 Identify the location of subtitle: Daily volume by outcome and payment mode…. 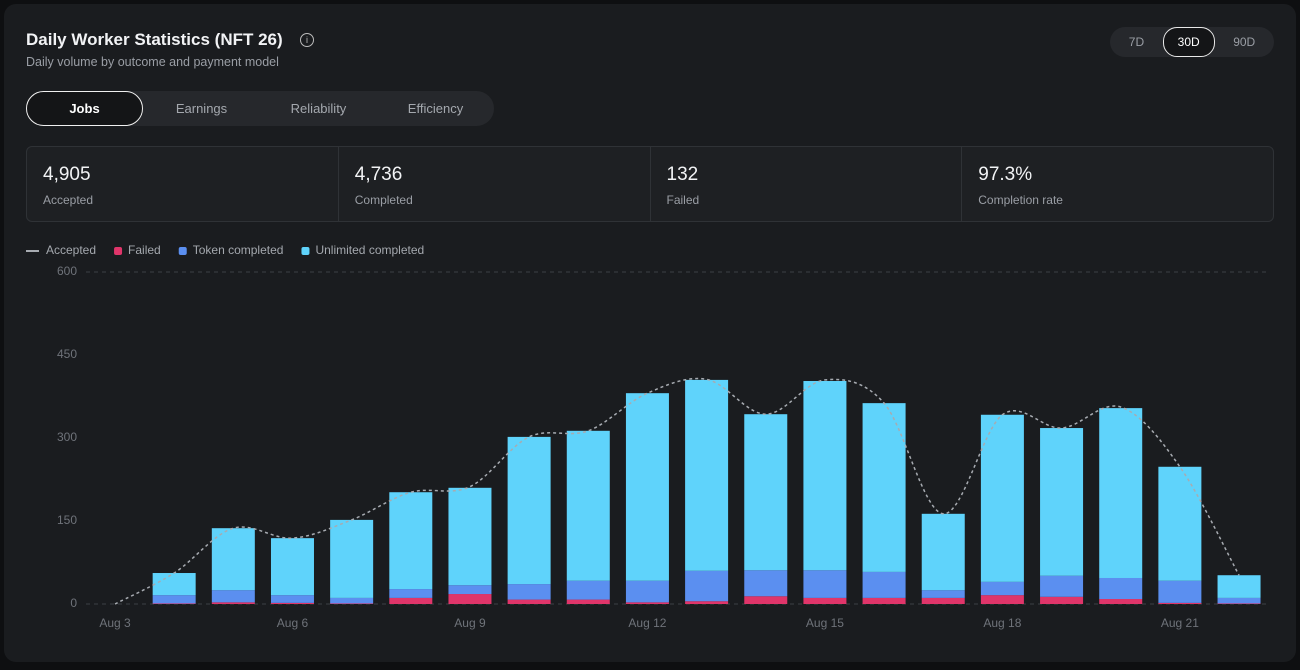
(152, 62).